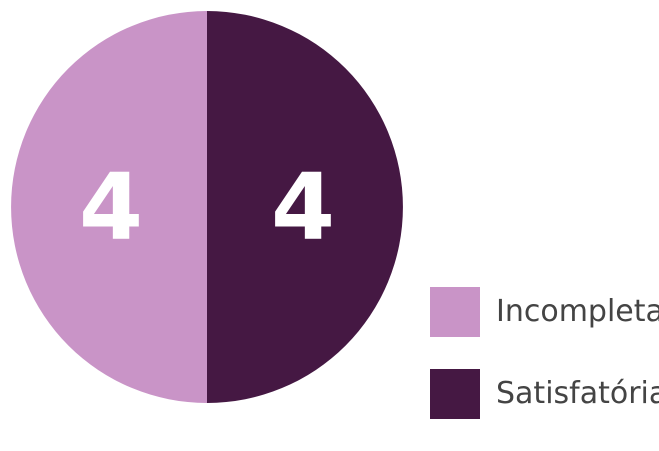  I want to click on legend-item-incompleta: Incompleta, so click(544, 312).